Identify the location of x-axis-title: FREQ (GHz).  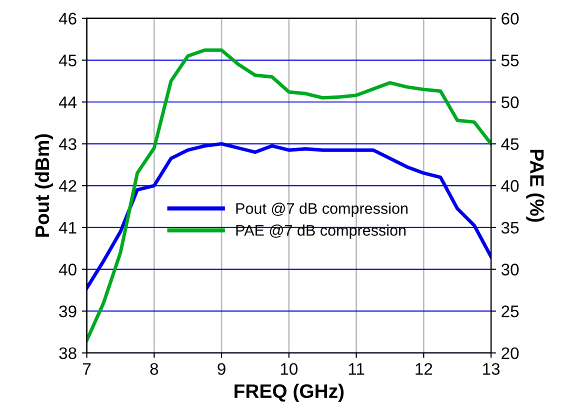
(289, 393).